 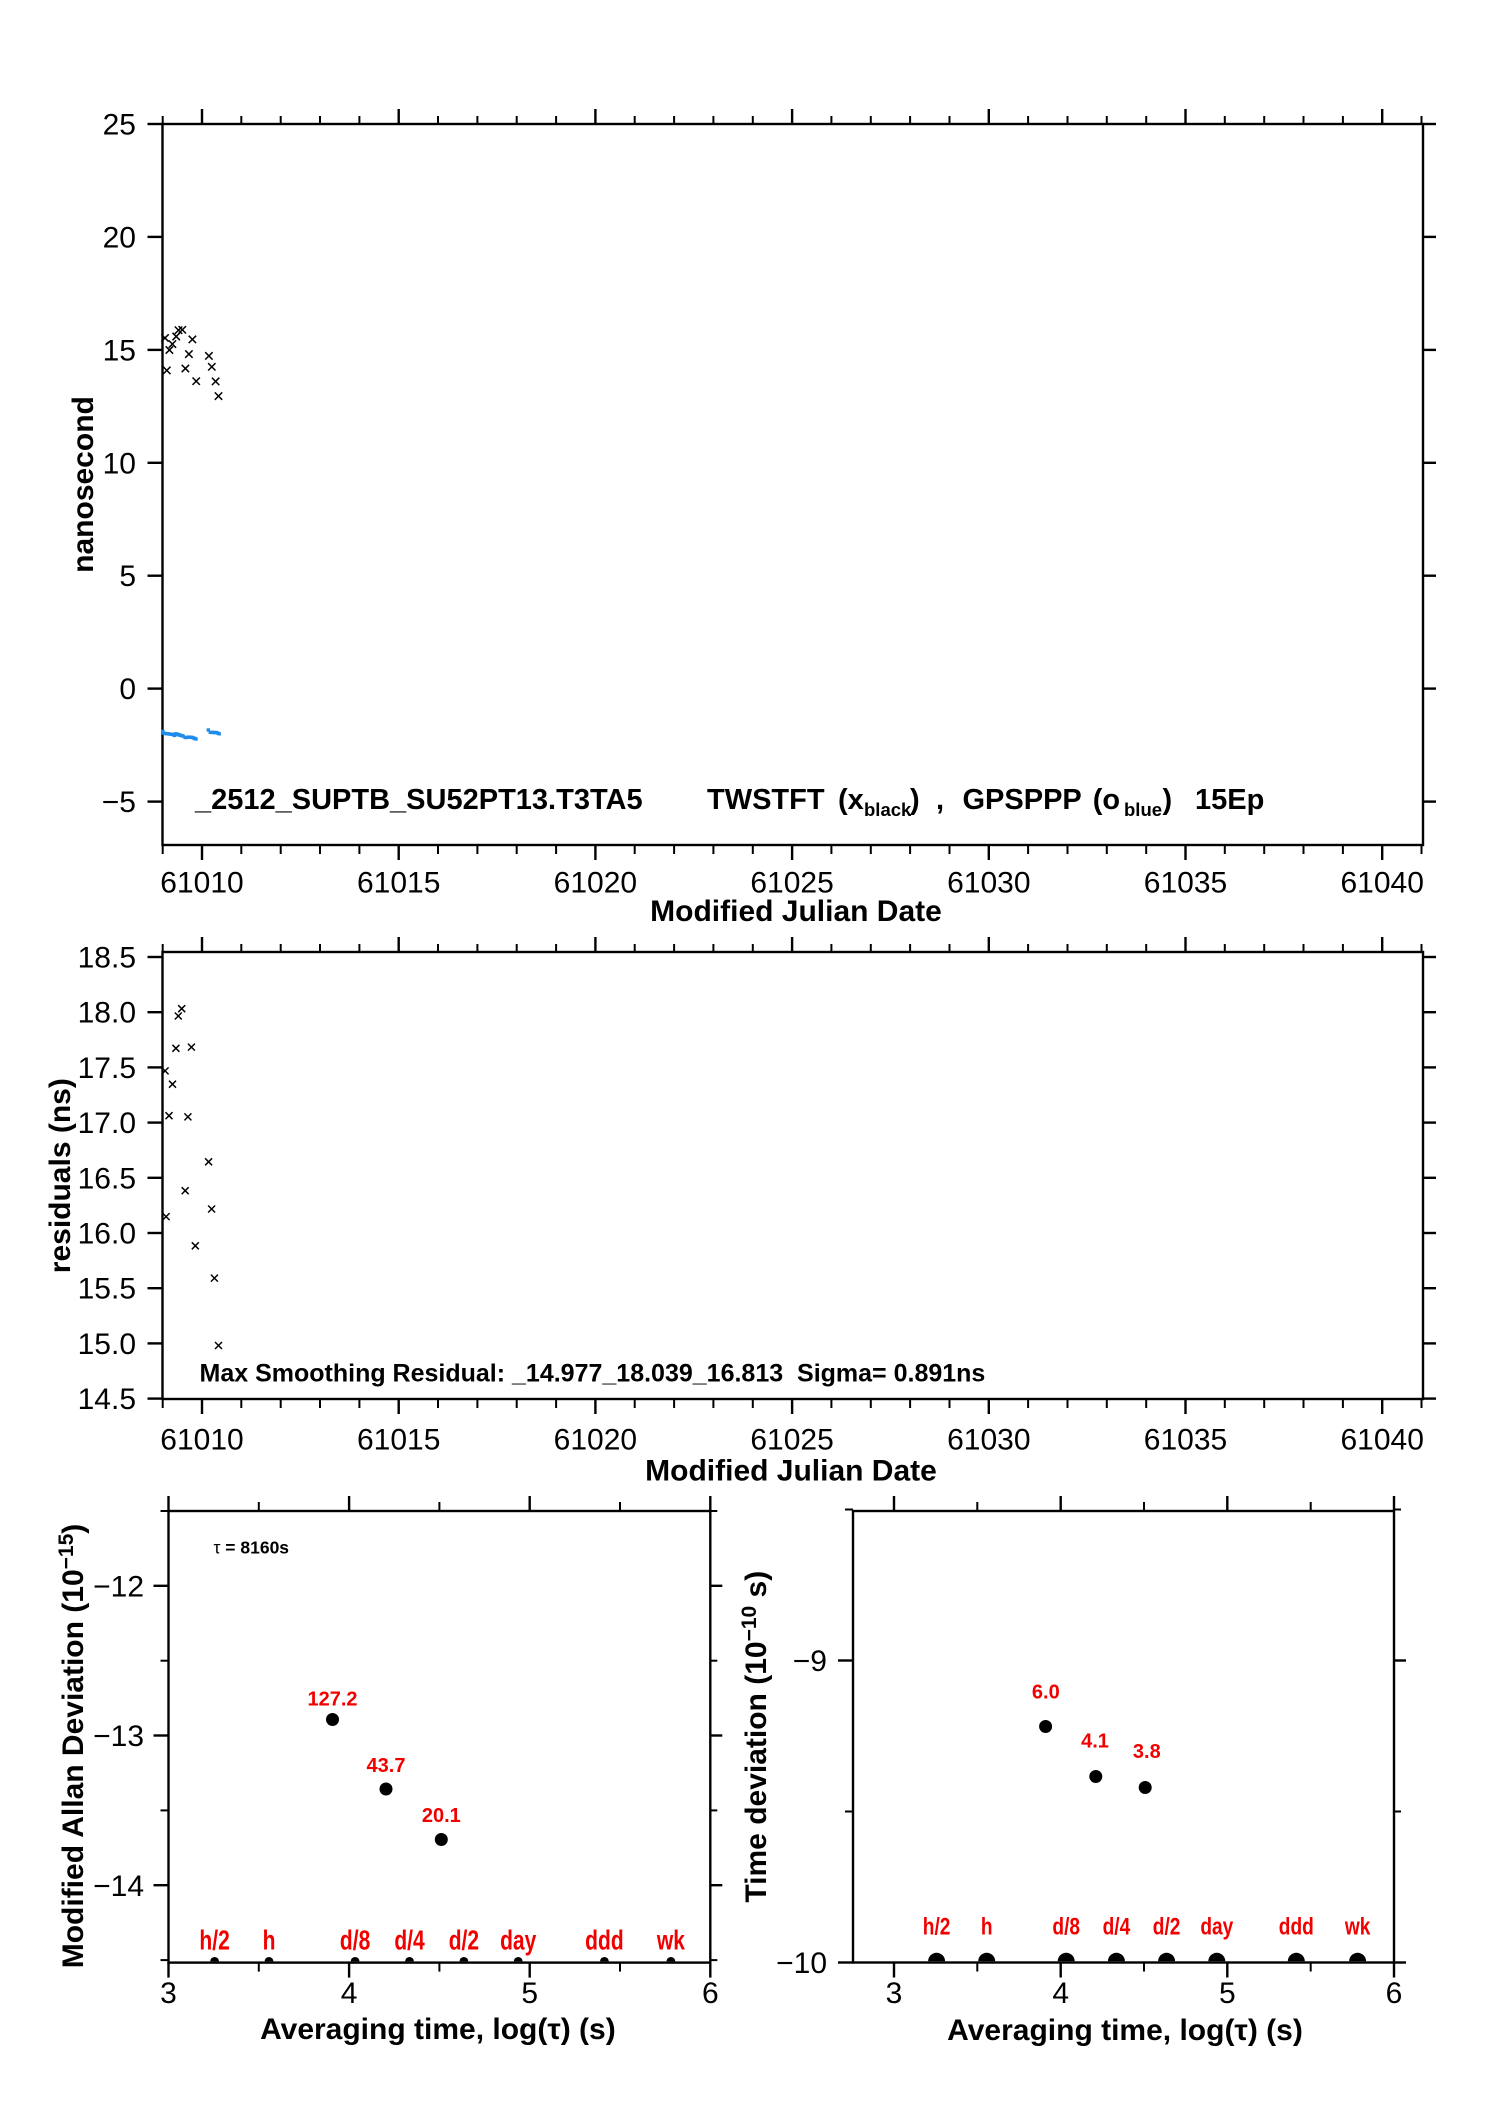 What do you see at coordinates (118, 1736) in the screenshot?
I see `svg-text: −13` at bounding box center [118, 1736].